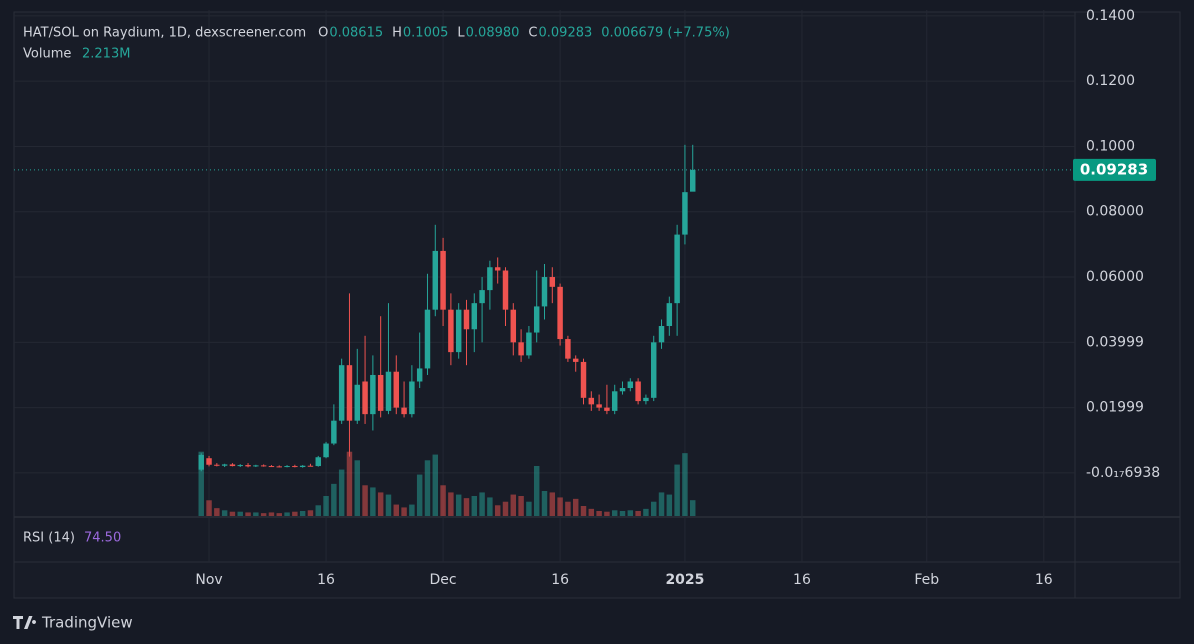  I want to click on legend: HAT/SOL on Raydium, 1D, dexscreener.com, so click(164, 33).